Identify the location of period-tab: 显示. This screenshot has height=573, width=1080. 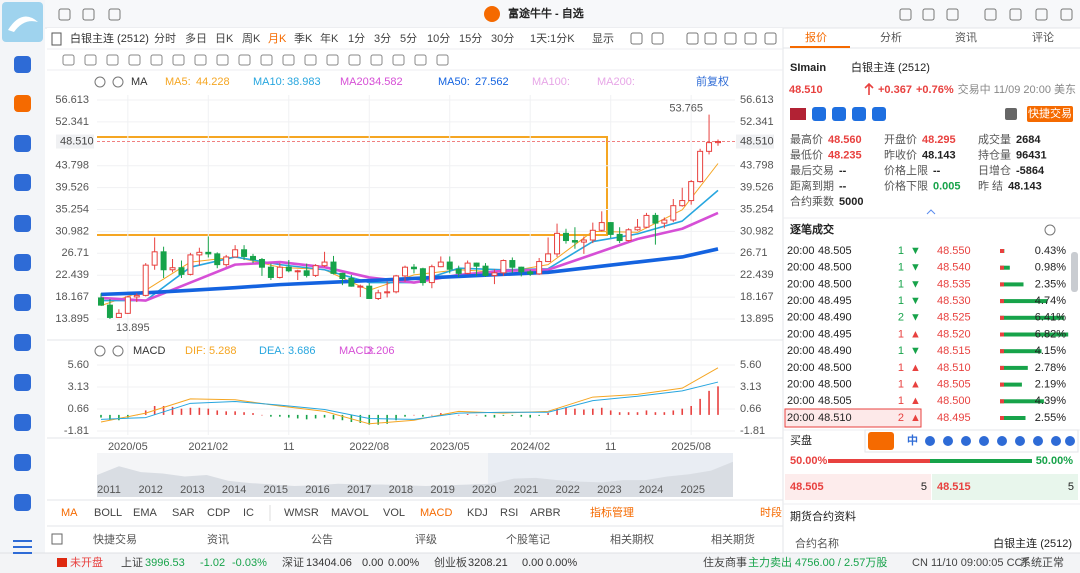
(603, 38).